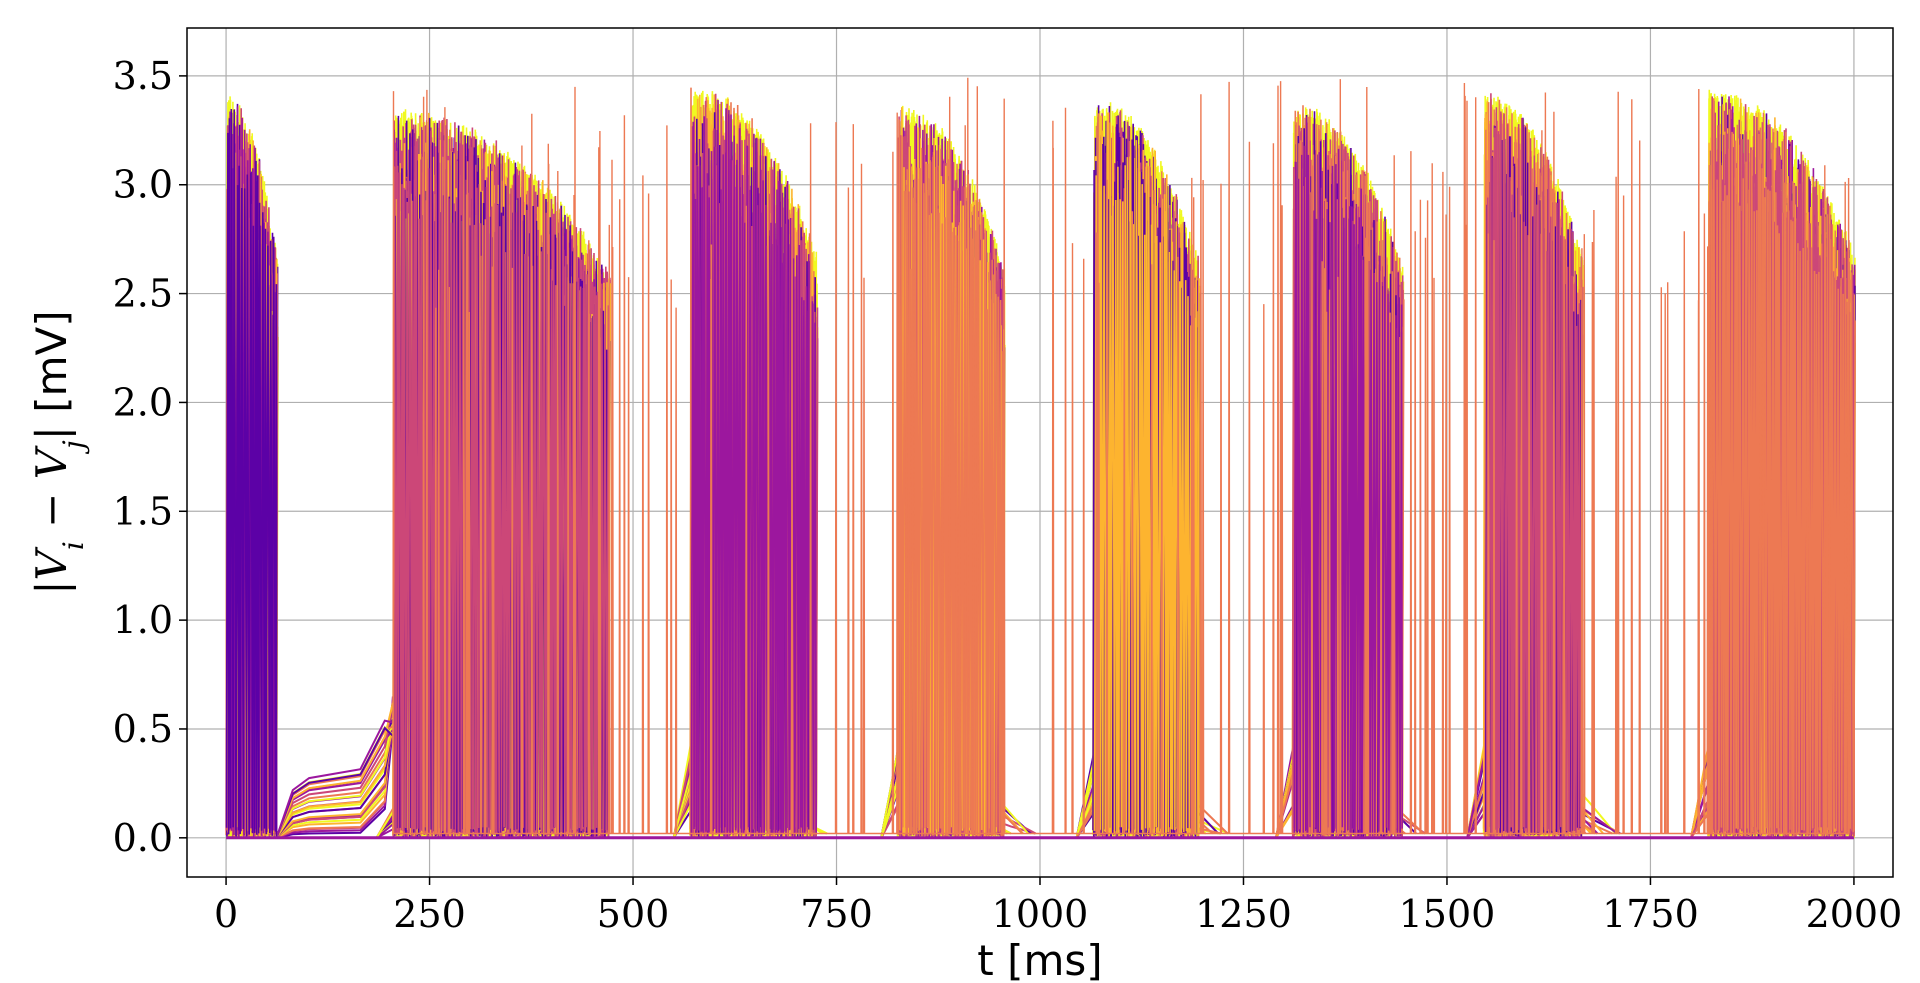  What do you see at coordinates (143, 838) in the screenshot?
I see `y-tick-label: 0.0` at bounding box center [143, 838].